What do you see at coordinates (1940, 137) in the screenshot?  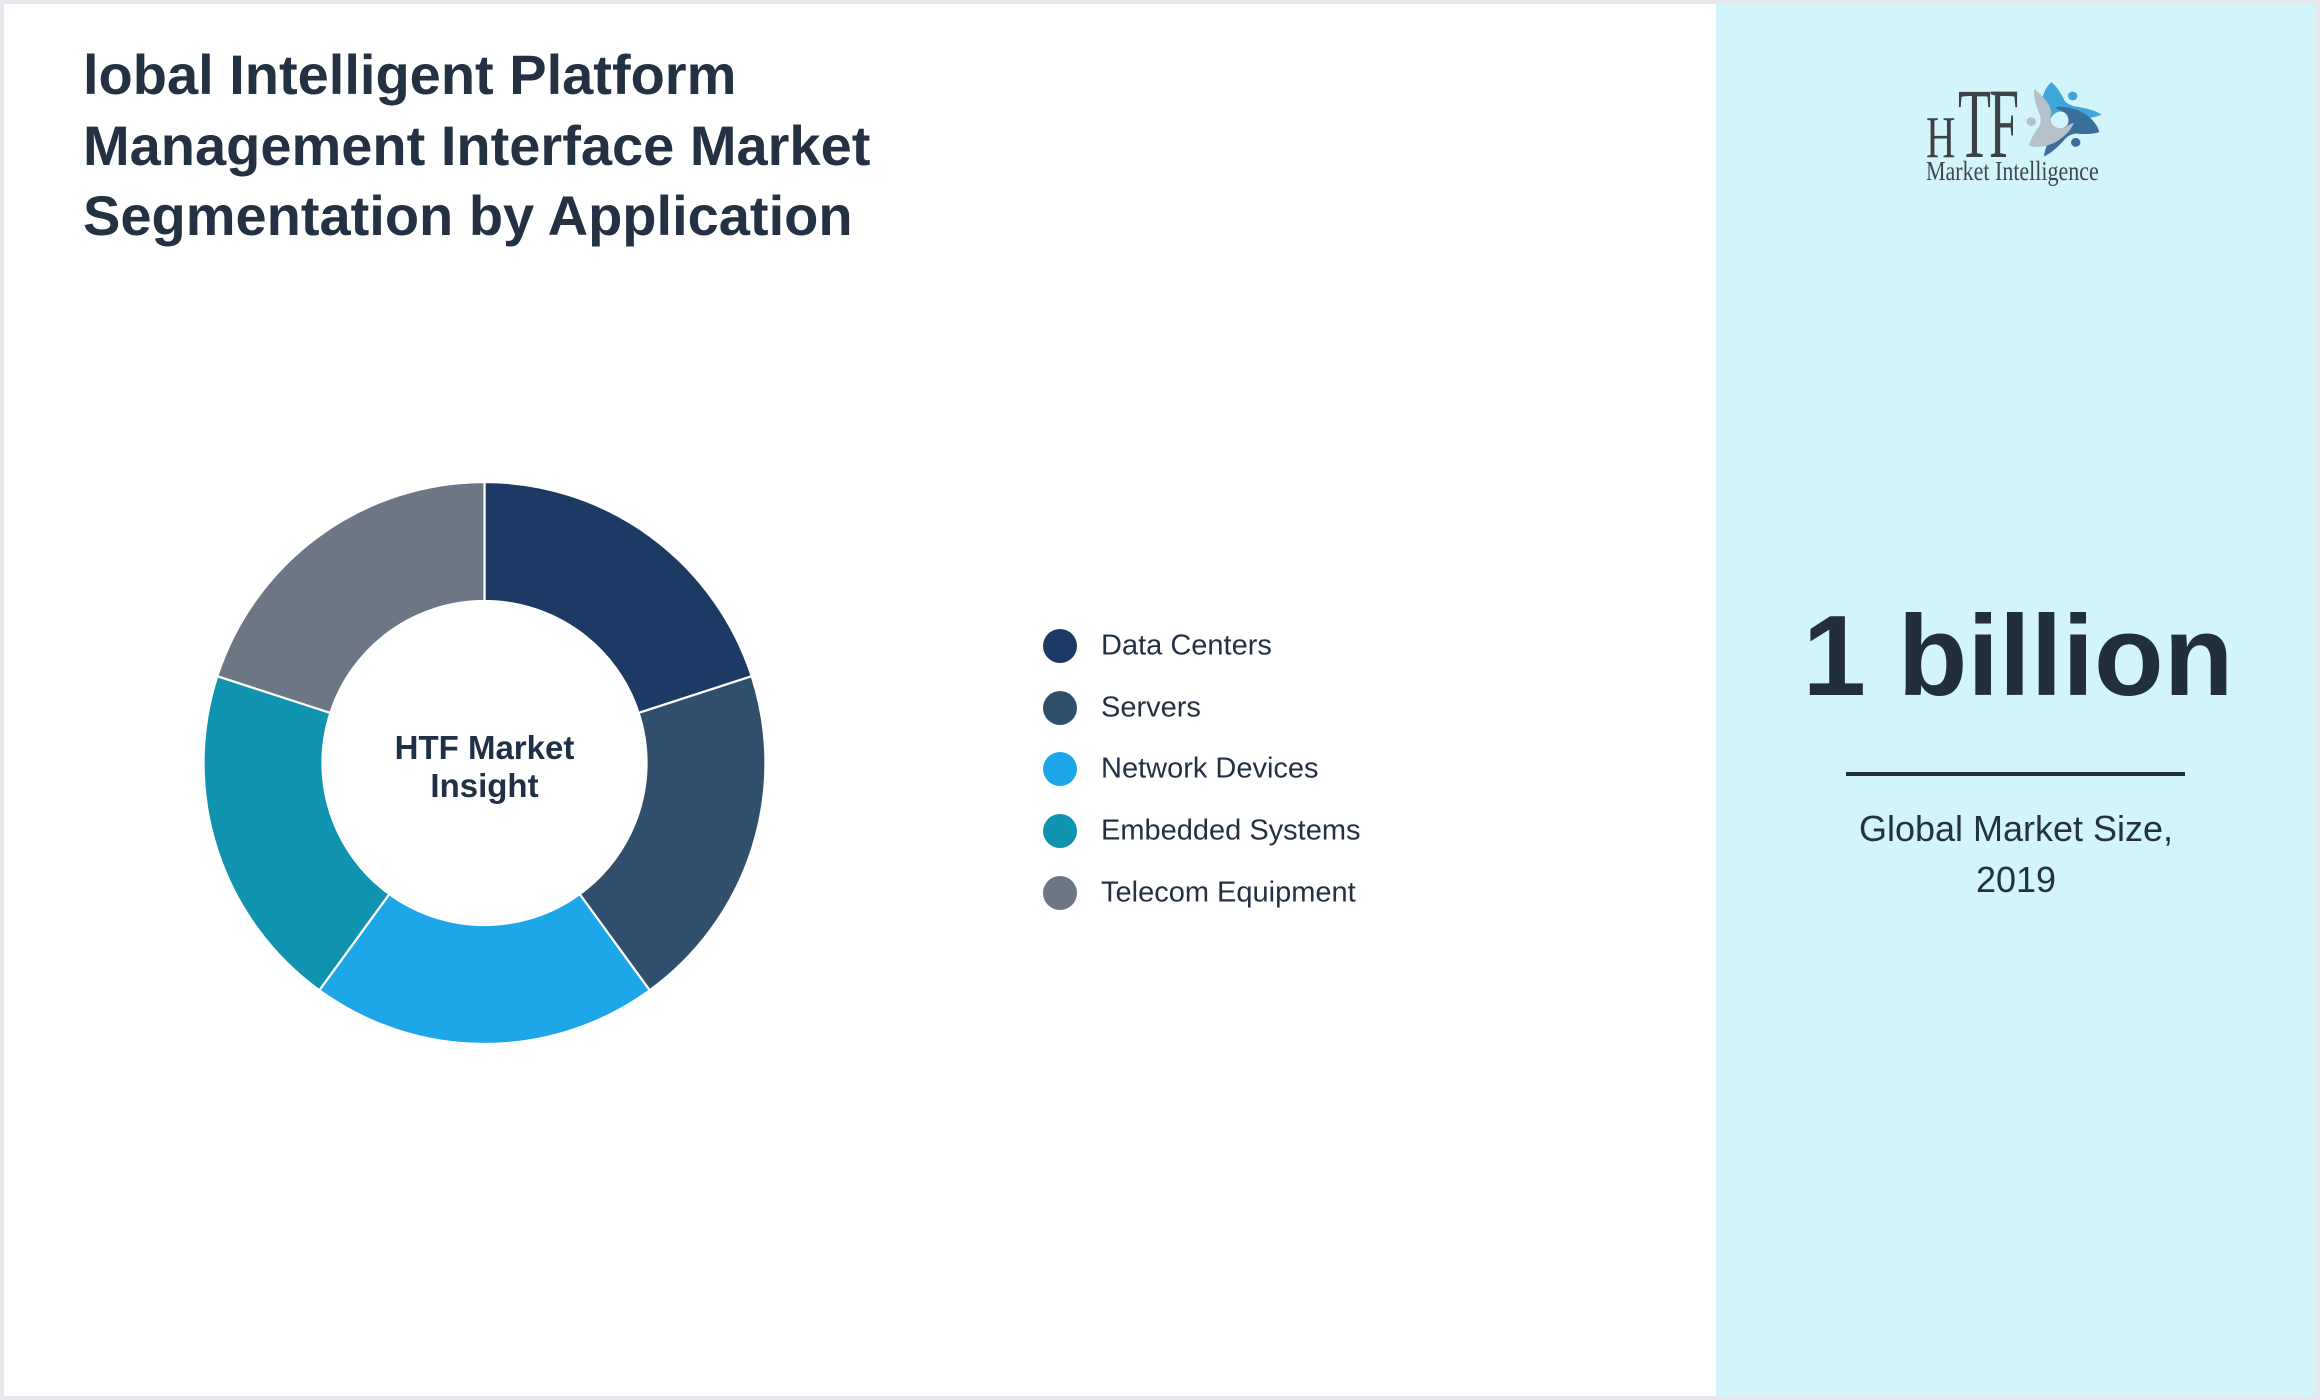 I see `svg-text: H` at bounding box center [1940, 137].